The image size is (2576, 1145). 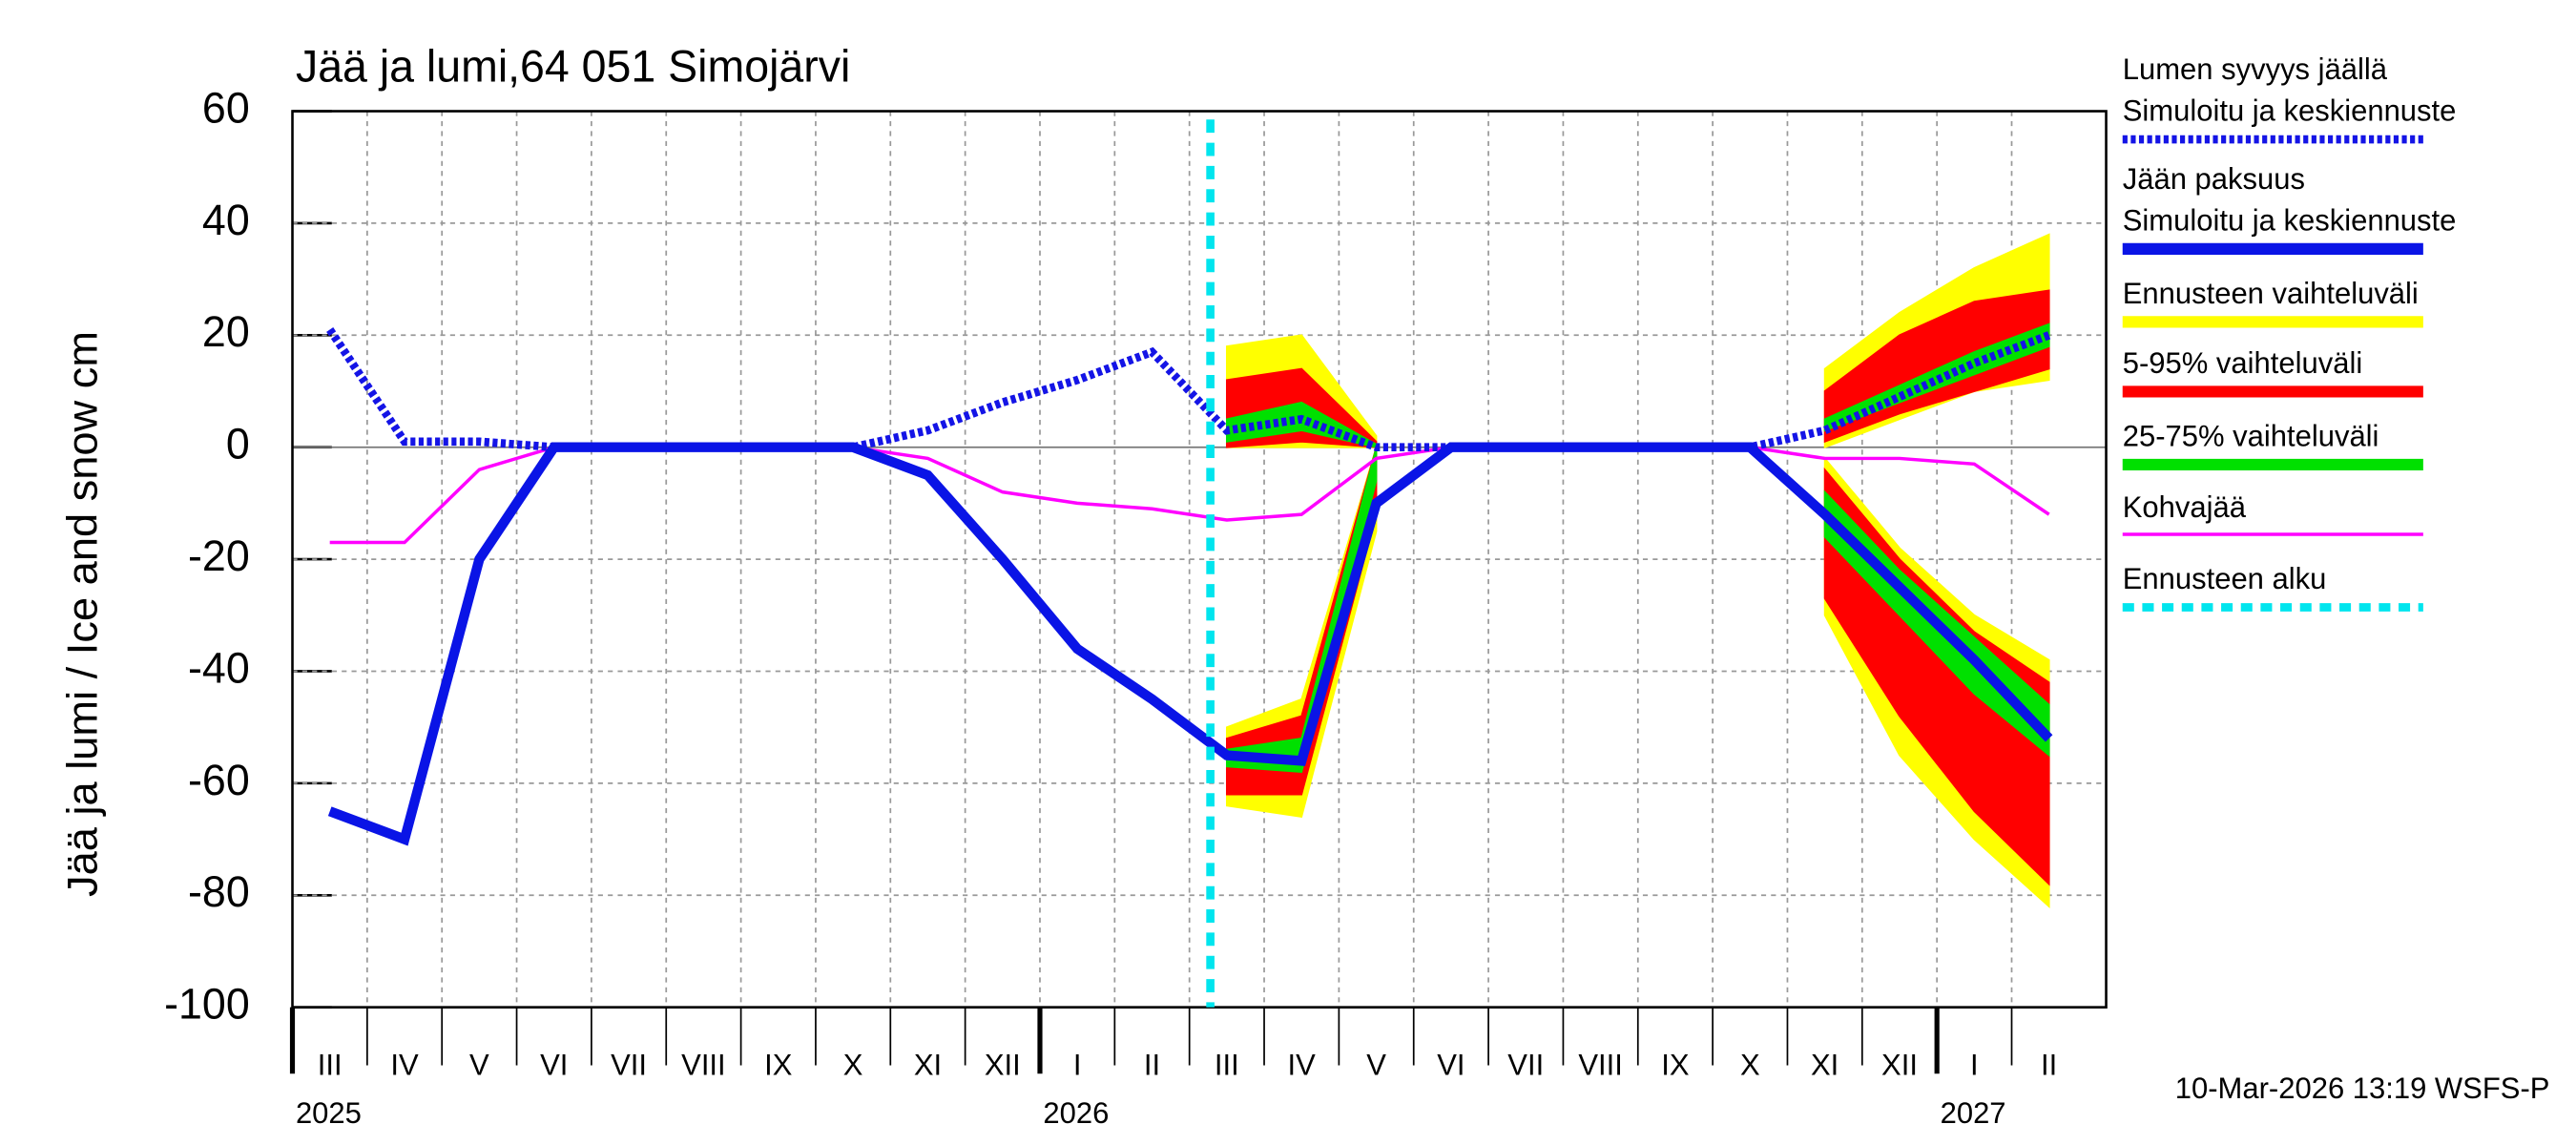 What do you see at coordinates (2255, 69) in the screenshot?
I see `legend-label: Lumen syvyys jäällä` at bounding box center [2255, 69].